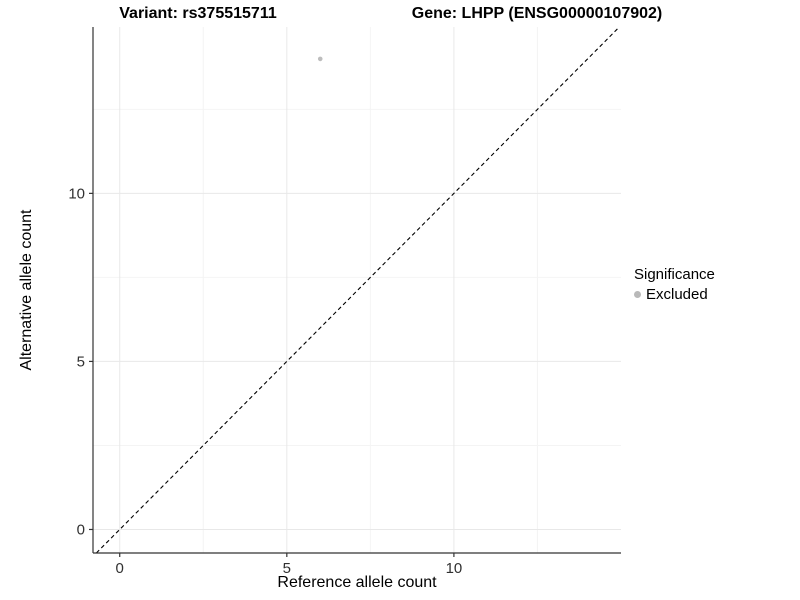  I want to click on x-tick-label: 5, so click(287, 568).